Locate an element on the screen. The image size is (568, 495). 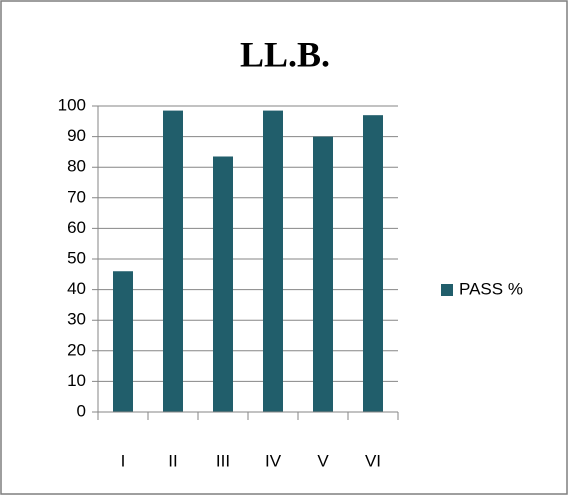
y-tick-label: 30 is located at coordinates (76, 319).